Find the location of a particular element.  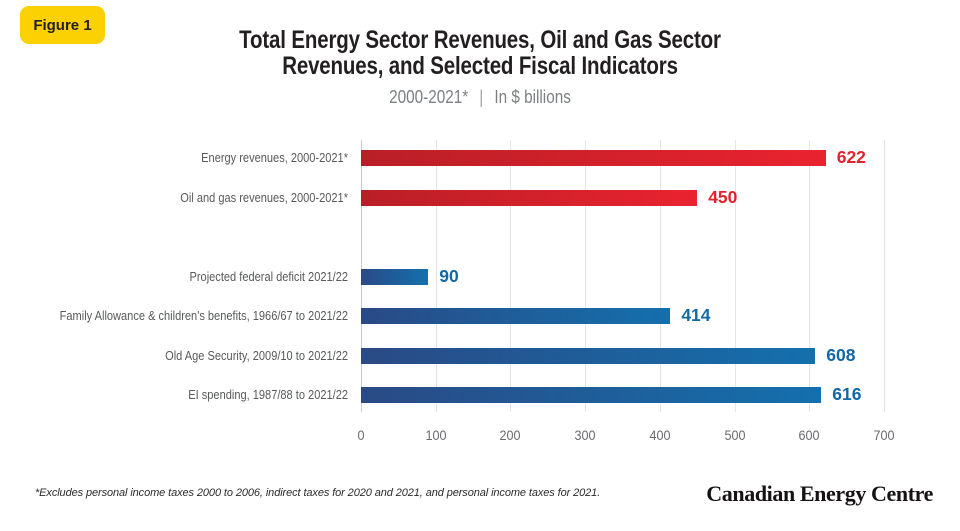

bar-row-3: 414 is located at coordinates (622, 315).